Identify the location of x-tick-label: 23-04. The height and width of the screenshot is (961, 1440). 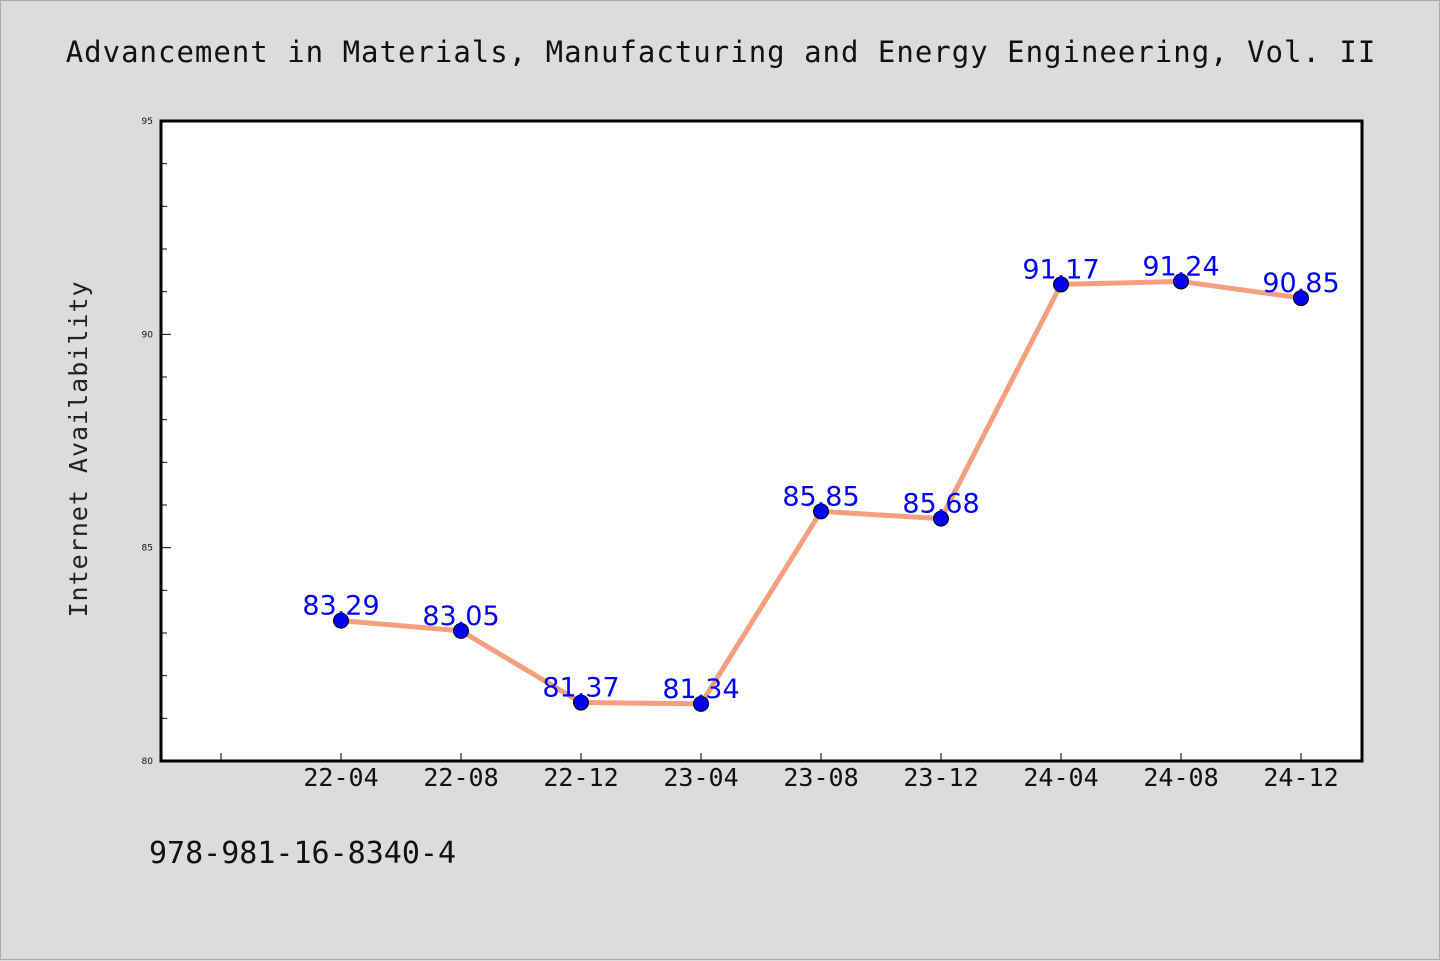
(700, 777).